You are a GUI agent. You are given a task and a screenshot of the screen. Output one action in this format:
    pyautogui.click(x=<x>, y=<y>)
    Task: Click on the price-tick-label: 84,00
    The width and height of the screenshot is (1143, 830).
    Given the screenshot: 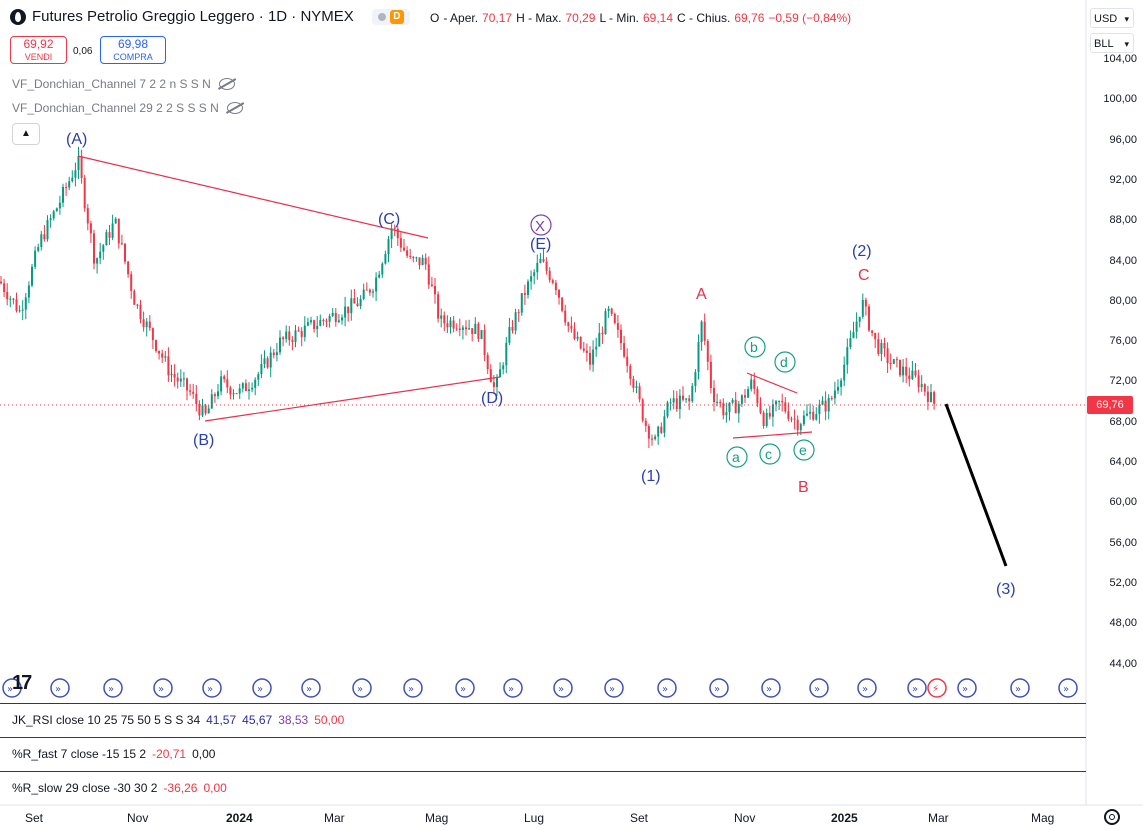 What is the action you would take?
    pyautogui.click(x=1123, y=260)
    